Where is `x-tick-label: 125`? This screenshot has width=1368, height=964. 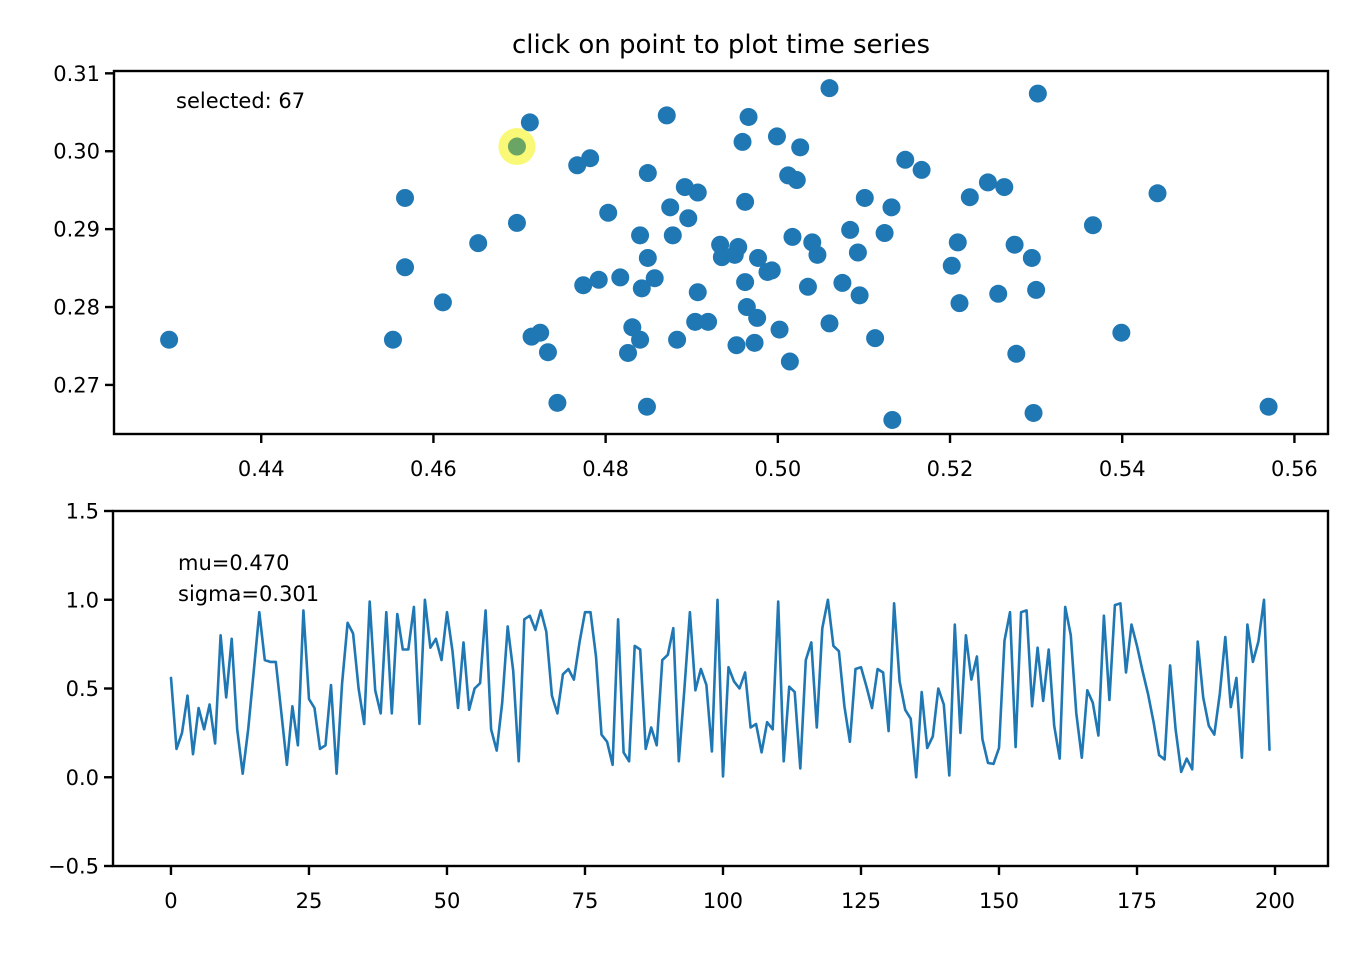 x-tick-label: 125 is located at coordinates (861, 901).